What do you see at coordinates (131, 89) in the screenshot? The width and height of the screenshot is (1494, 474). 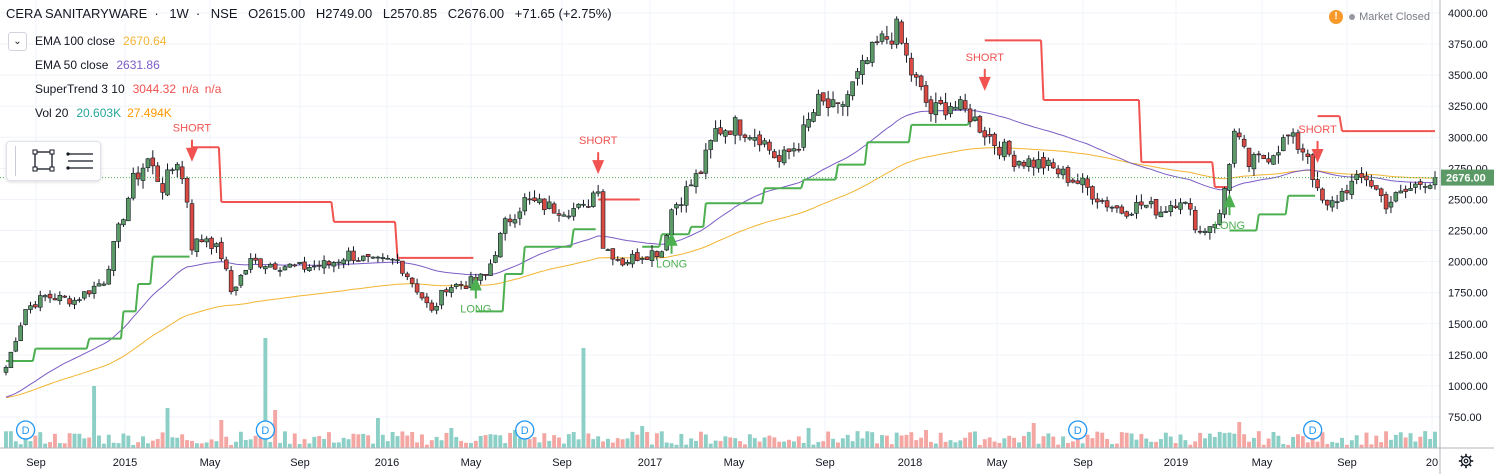 I see `indicator-supertrend: SuperTrend 3 10 3044.32 n/a n/a` at bounding box center [131, 89].